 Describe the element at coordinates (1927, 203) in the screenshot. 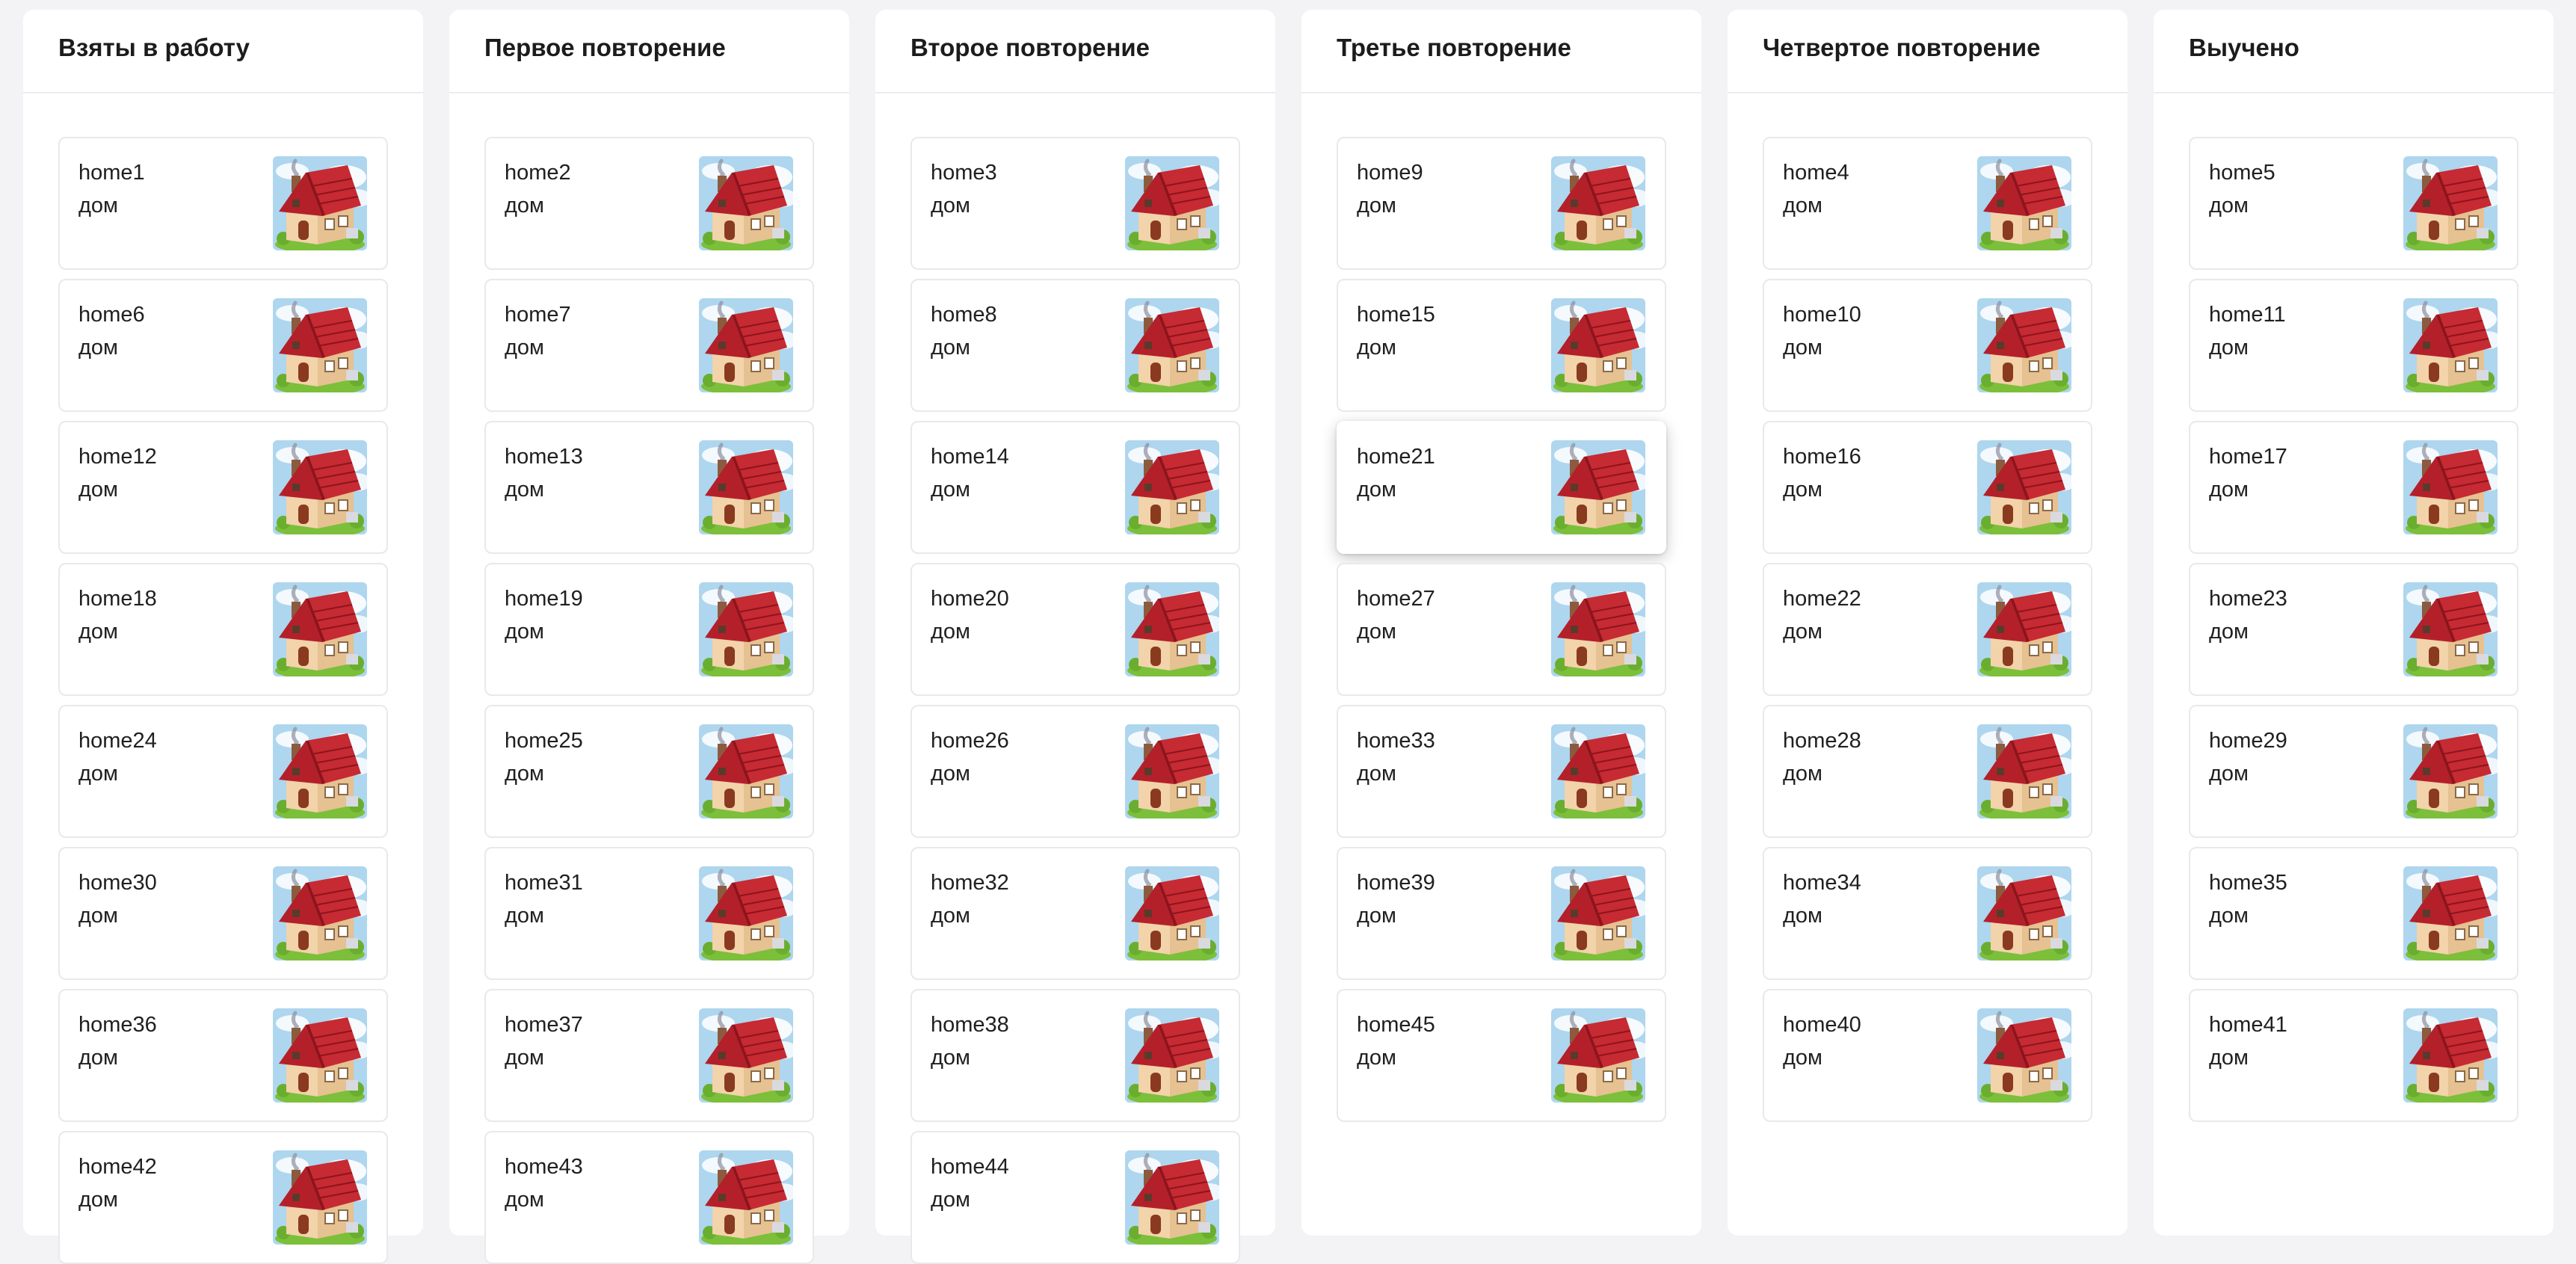

I see `word-card: home4 дом` at that location.